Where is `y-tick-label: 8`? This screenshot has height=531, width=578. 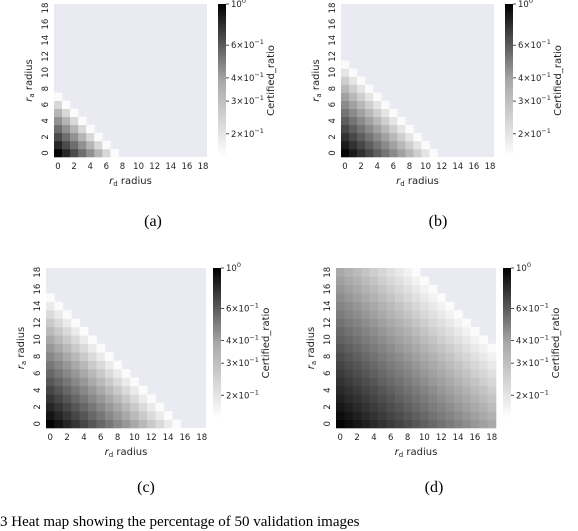
y-tick-label: 8 is located at coordinates (38, 356).